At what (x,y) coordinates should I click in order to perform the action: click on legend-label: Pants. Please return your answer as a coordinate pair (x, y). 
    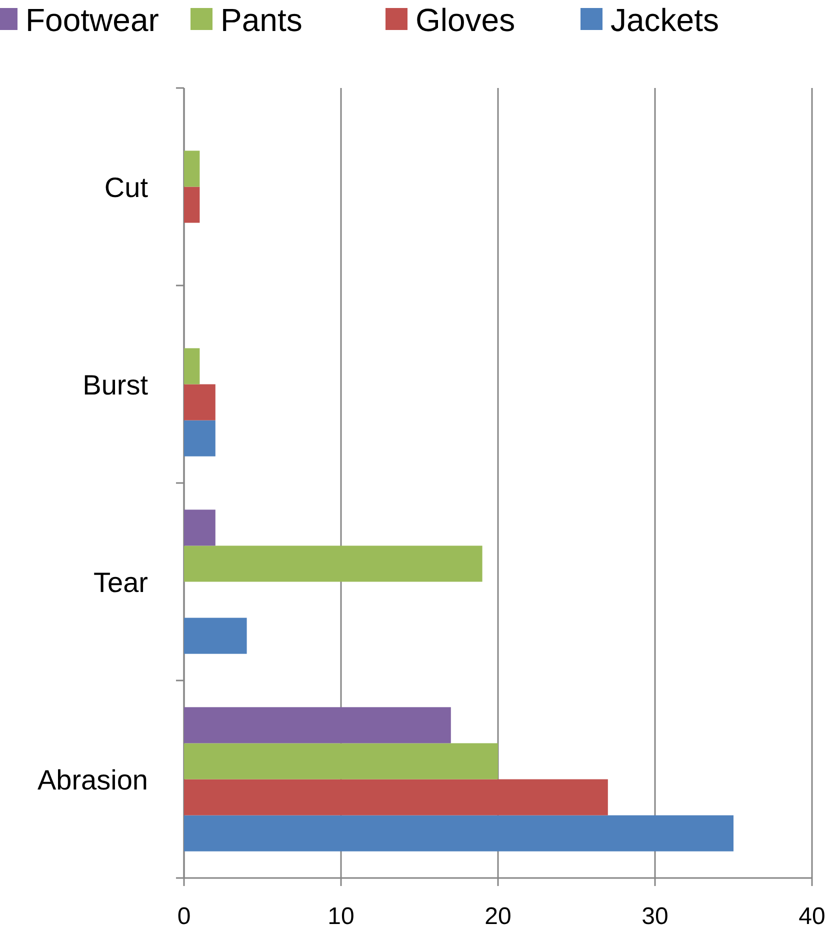
    Looking at the image, I should click on (261, 20).